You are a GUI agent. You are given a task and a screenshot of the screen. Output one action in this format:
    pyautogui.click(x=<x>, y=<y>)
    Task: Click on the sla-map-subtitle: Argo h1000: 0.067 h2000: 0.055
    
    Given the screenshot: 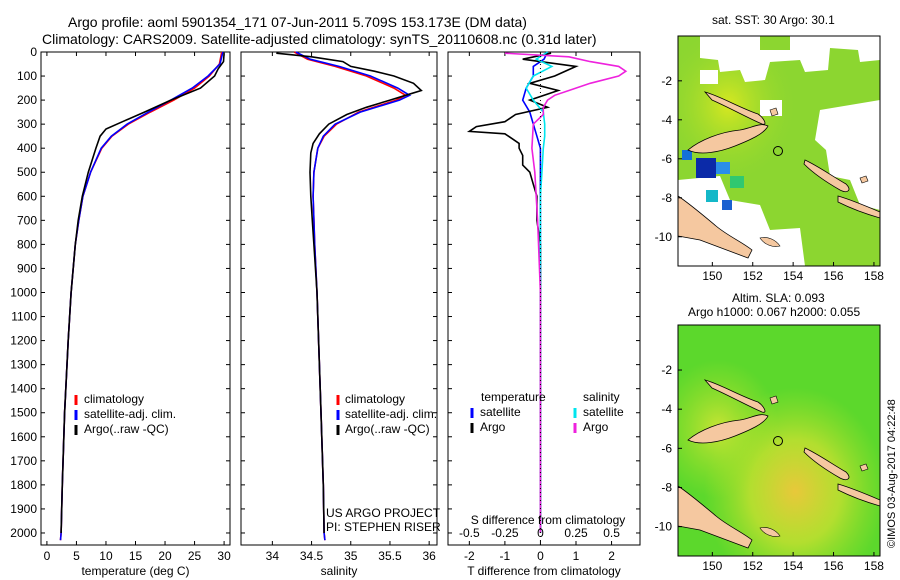 What is the action you would take?
    pyautogui.click(x=774, y=312)
    